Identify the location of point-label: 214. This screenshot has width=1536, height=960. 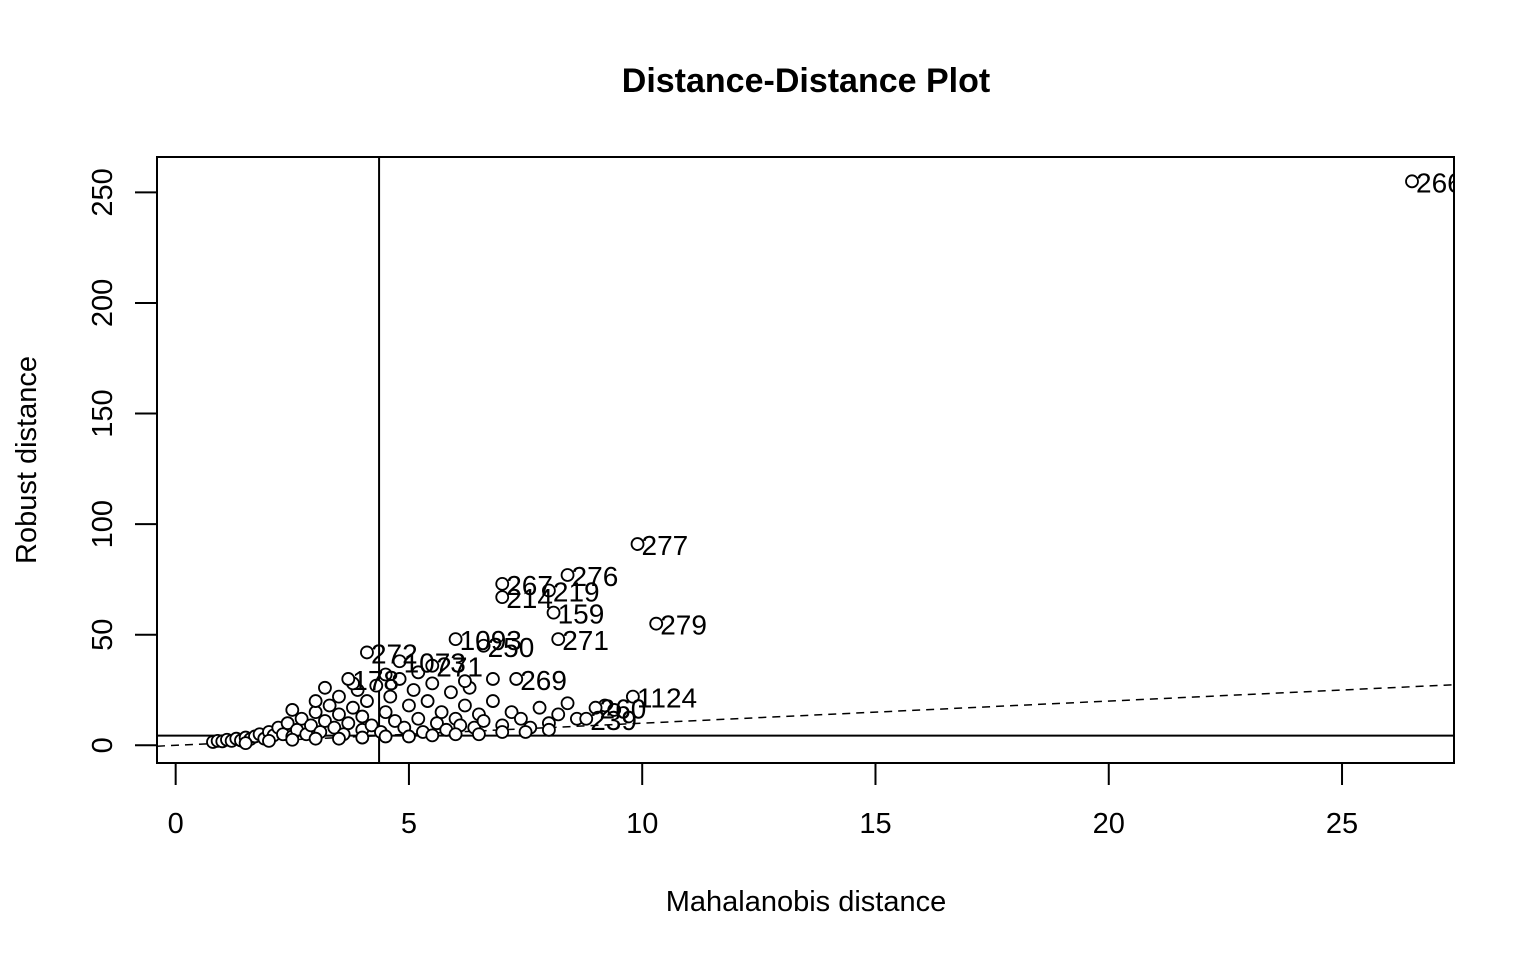
(529, 598).